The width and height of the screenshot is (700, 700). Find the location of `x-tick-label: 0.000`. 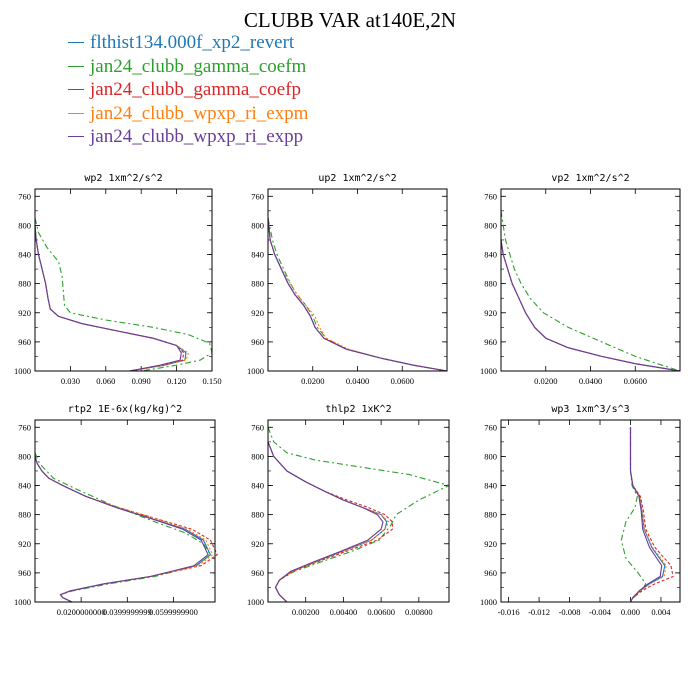

x-tick-label: 0.000 is located at coordinates (630, 612).